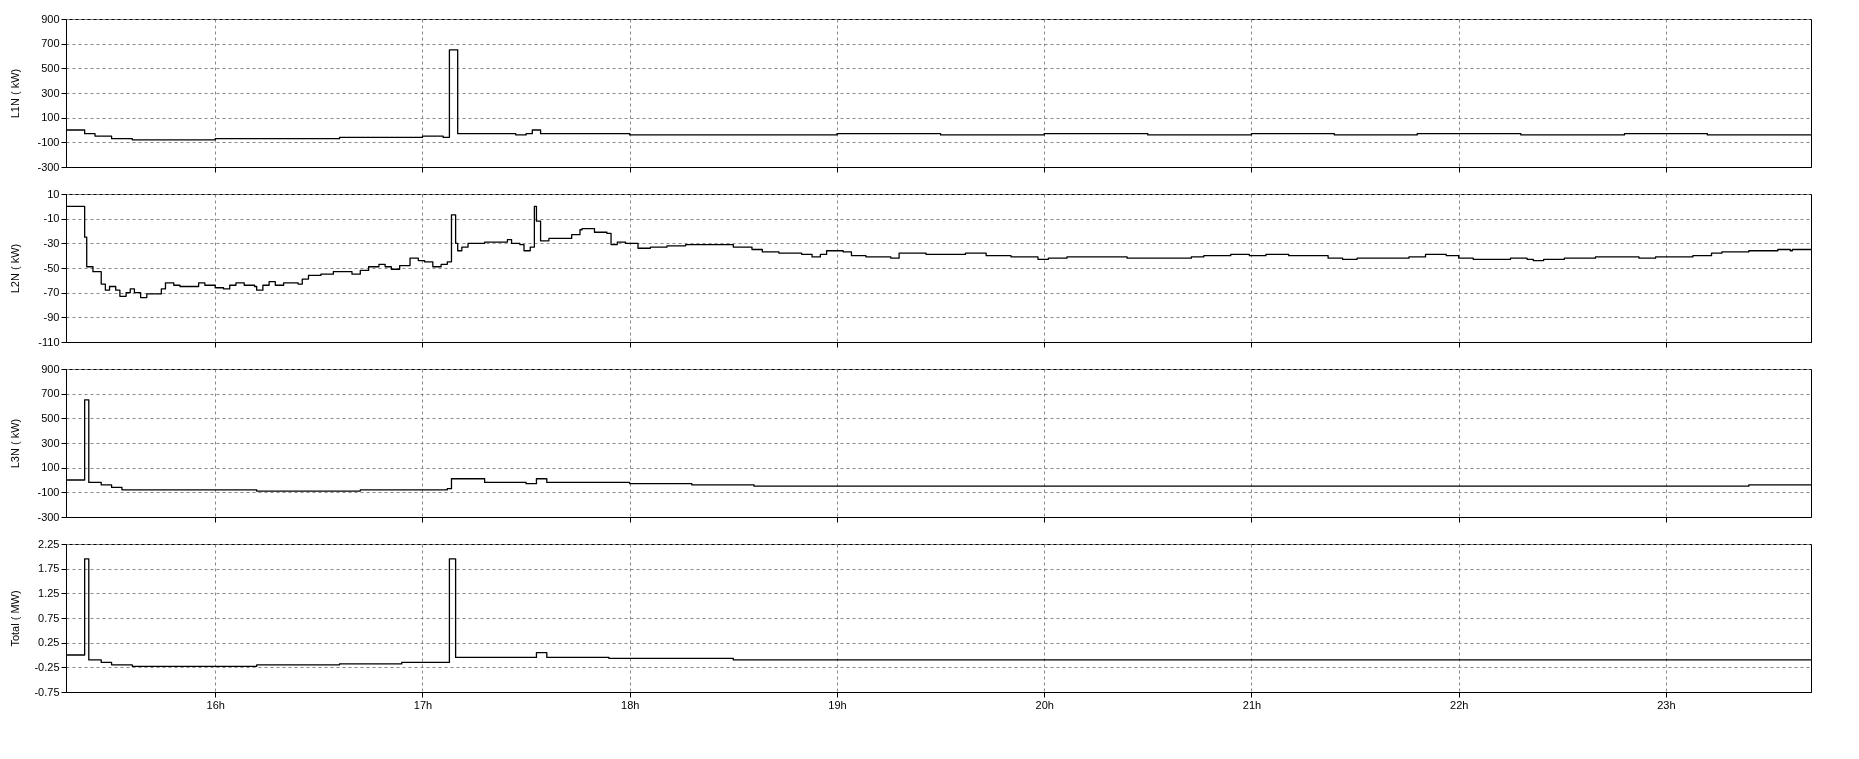 The width and height of the screenshot is (1859, 759). Describe the element at coordinates (51, 292) in the screenshot. I see `y-tick-label: -70` at that location.